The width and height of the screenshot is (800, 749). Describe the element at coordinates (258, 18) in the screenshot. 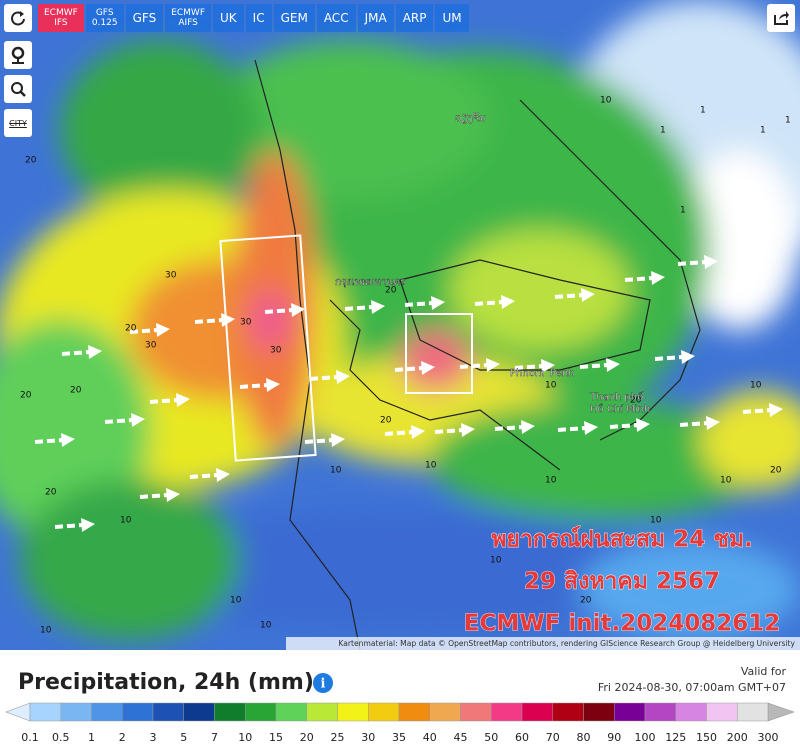

I see `model-button: IC` at that location.